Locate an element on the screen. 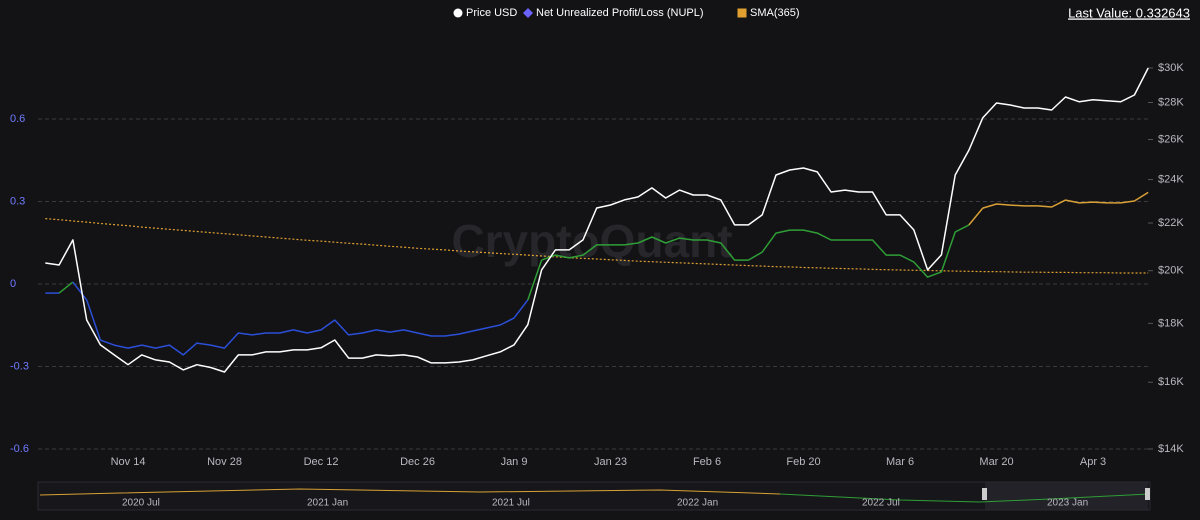 This screenshot has height=520, width=1200. y2-tick-label: $22K is located at coordinates (1171, 223).